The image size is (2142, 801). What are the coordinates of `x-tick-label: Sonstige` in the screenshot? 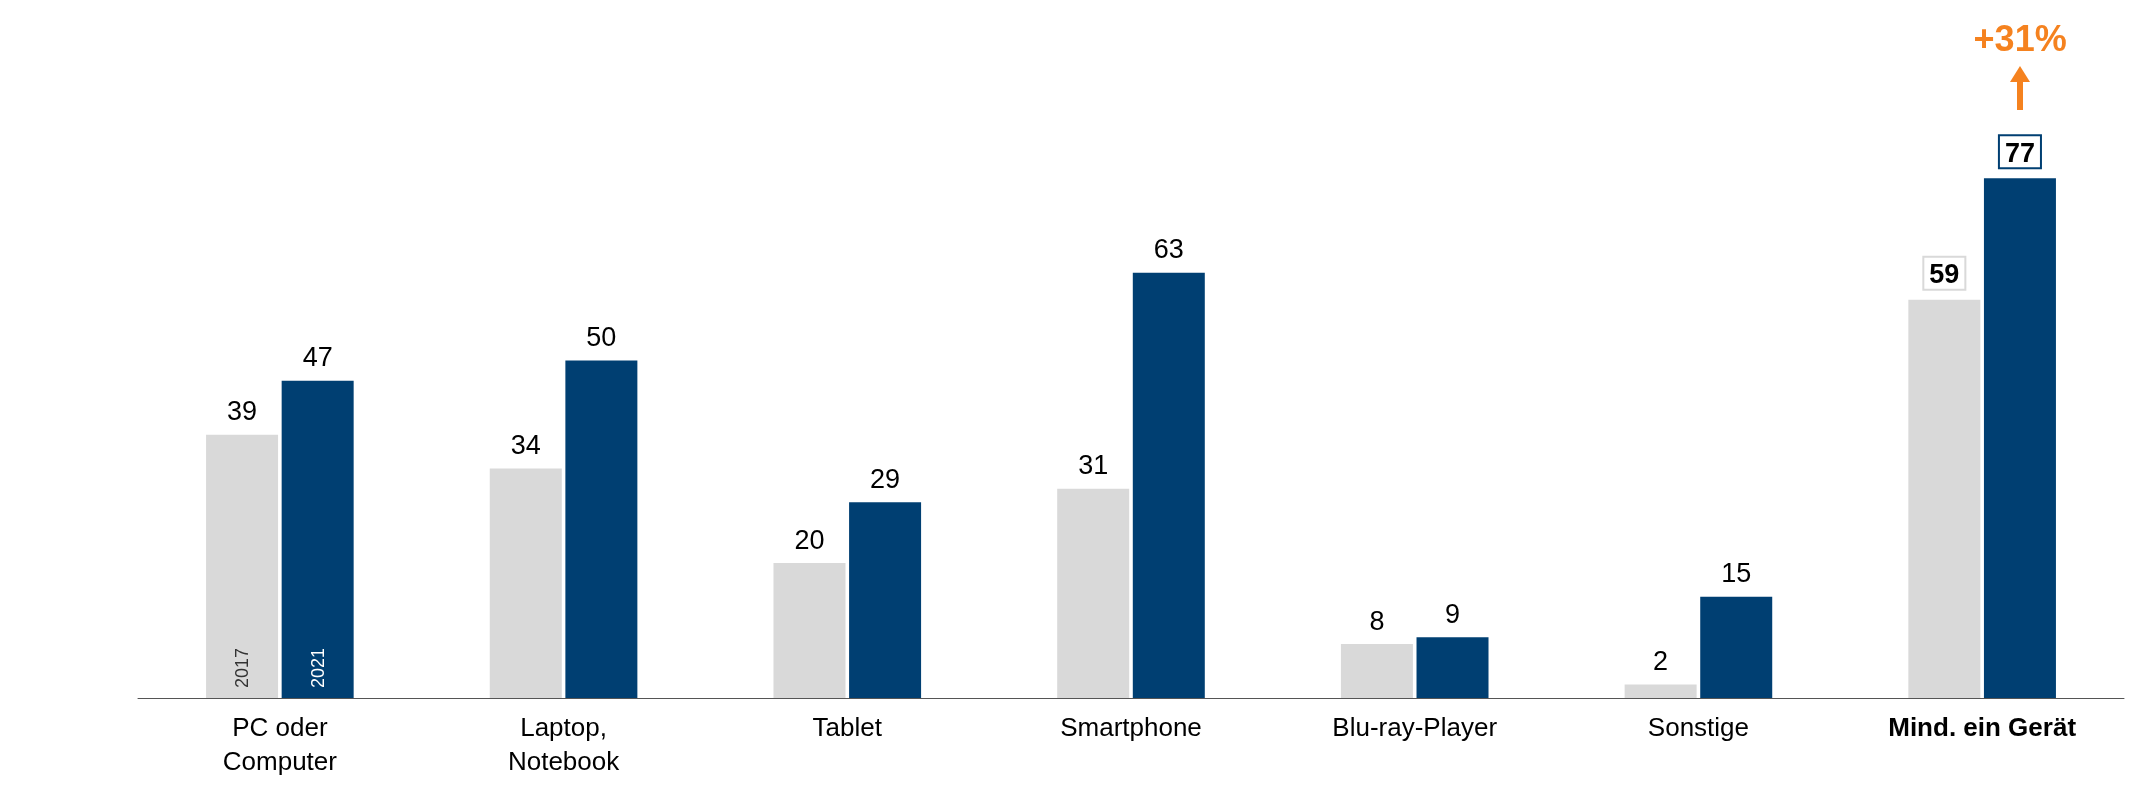 It's located at (1698, 727).